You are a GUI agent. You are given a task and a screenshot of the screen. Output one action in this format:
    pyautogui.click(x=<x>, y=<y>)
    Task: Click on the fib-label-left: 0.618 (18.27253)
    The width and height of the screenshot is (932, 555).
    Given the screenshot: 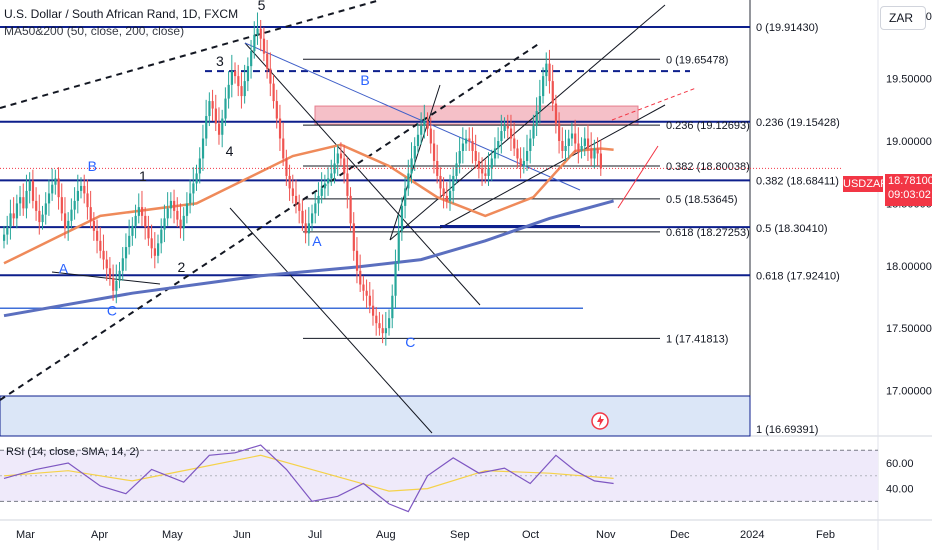 What is the action you would take?
    pyautogui.click(x=708, y=233)
    